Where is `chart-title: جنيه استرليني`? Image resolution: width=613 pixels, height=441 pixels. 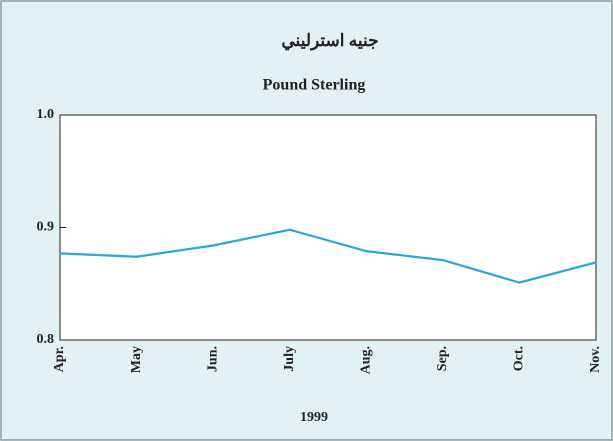 chart-title: جنيه استرليني is located at coordinates (329, 41).